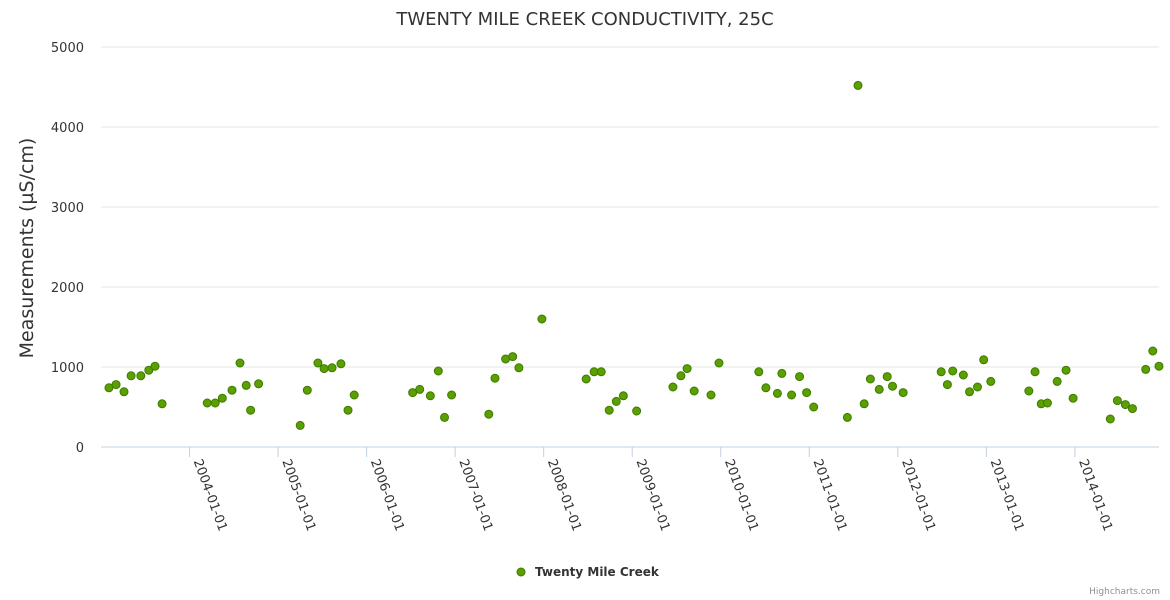 The height and width of the screenshot is (600, 1170). What do you see at coordinates (67, 208) in the screenshot?
I see `y-tick-label: 3000` at bounding box center [67, 208].